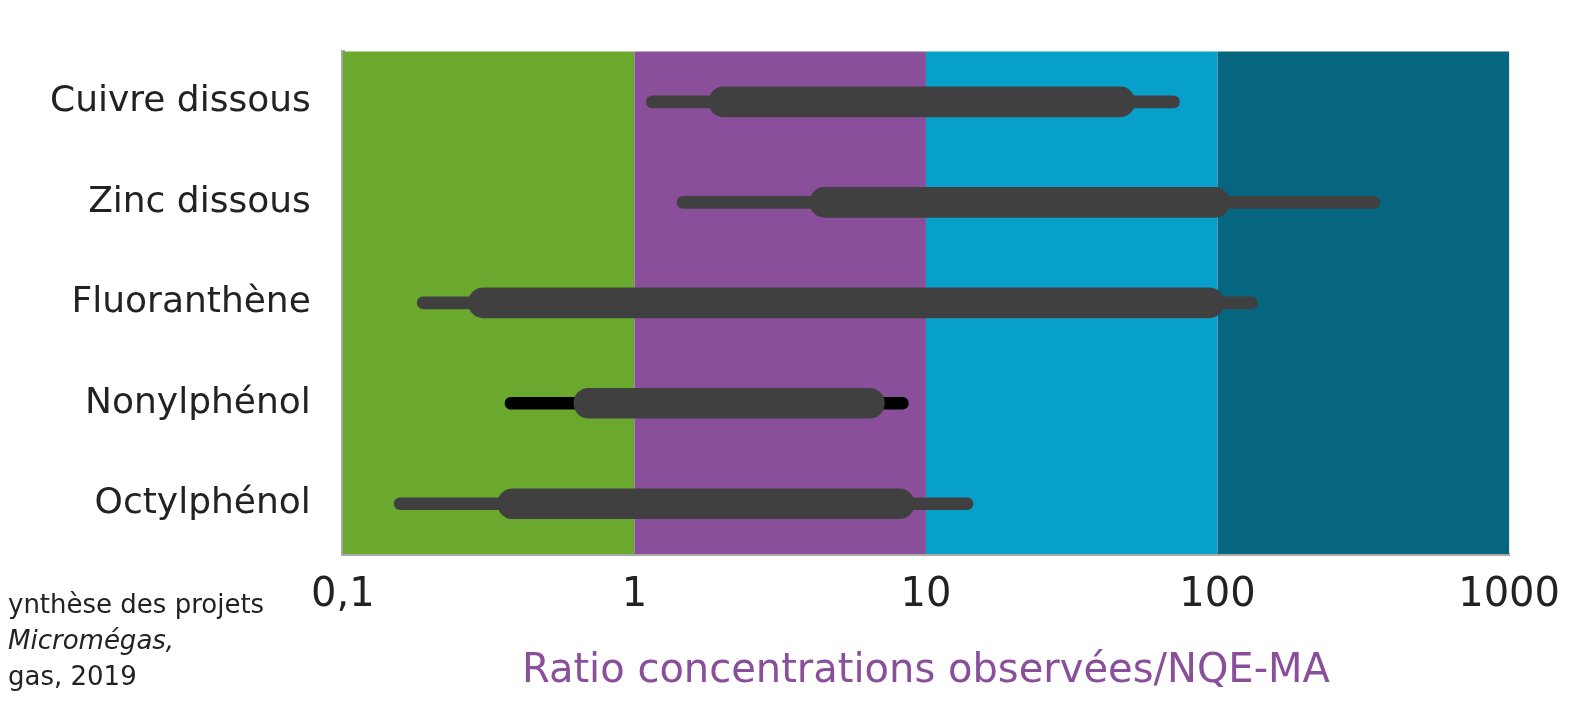 This screenshot has width=1586, height=704. Describe the element at coordinates (73, 676) in the screenshot. I see `text: gas, 2019` at that location.